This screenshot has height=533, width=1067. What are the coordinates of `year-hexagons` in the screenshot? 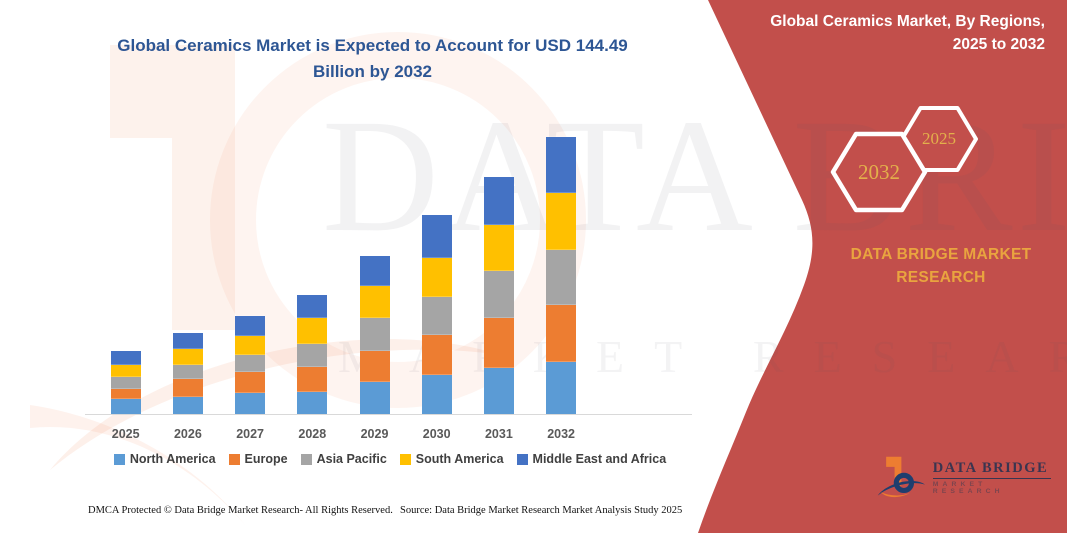 It's located at (904, 159).